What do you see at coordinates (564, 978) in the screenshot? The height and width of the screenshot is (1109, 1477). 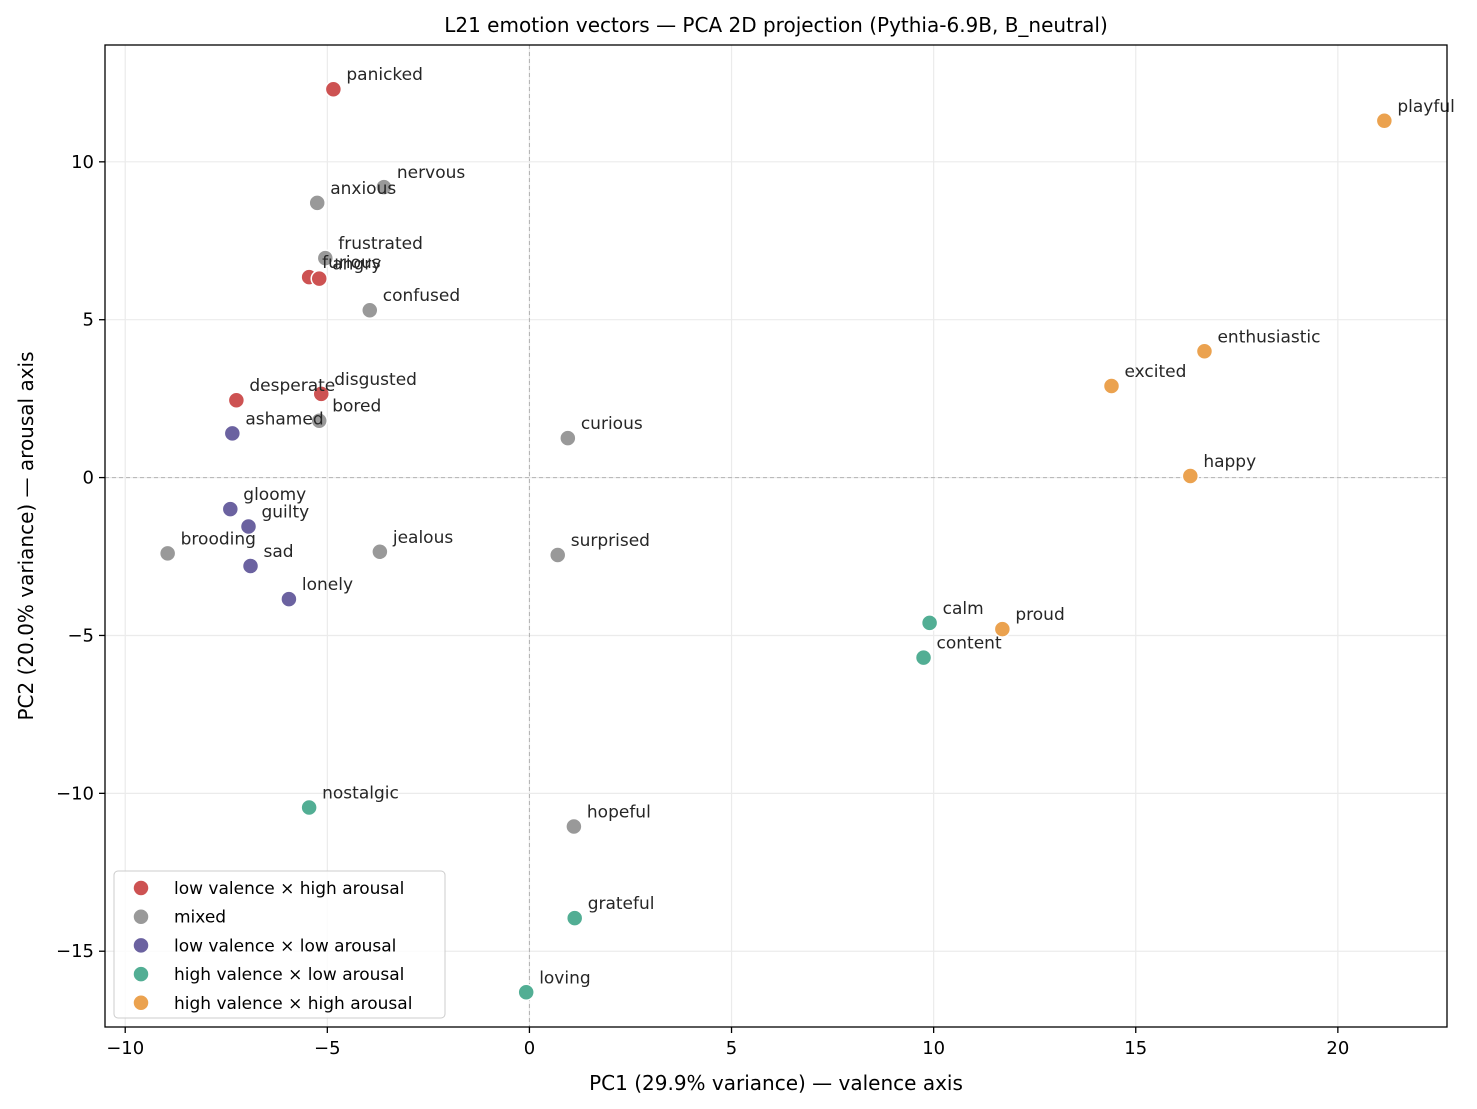 I see `point-label: loving` at bounding box center [564, 978].